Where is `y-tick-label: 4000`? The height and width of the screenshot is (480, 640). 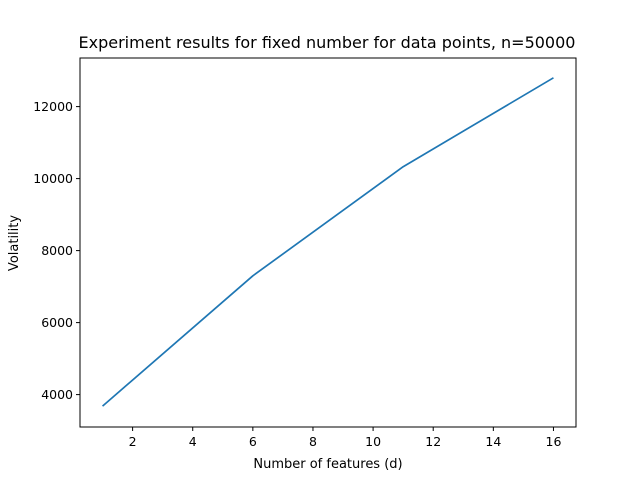 y-tick-label: 4000 is located at coordinates (57, 394).